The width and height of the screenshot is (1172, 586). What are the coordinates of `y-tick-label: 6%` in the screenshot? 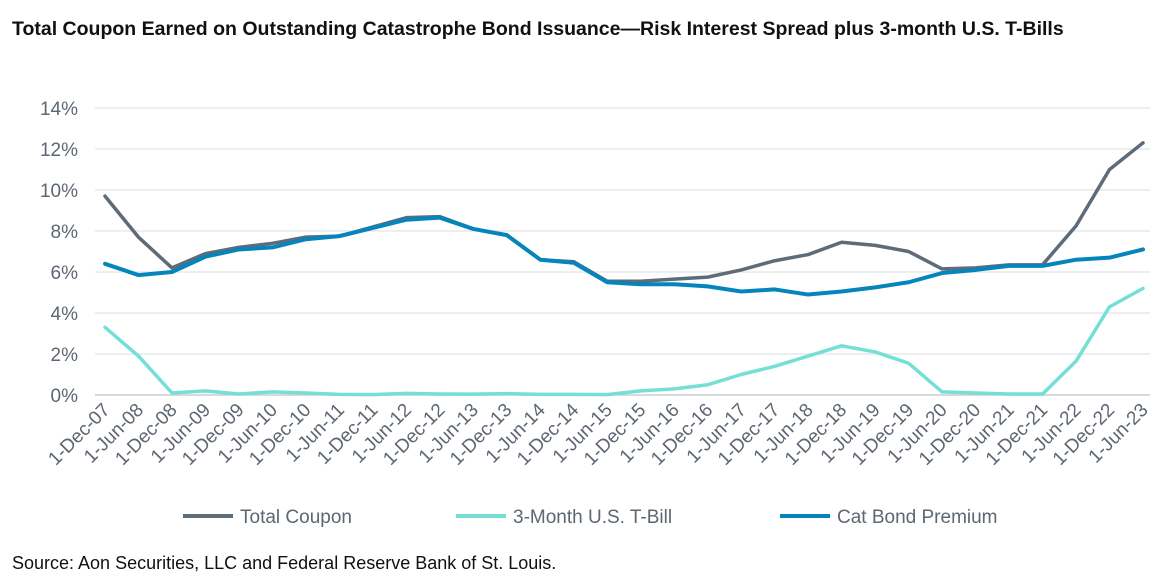 It's located at (65, 273).